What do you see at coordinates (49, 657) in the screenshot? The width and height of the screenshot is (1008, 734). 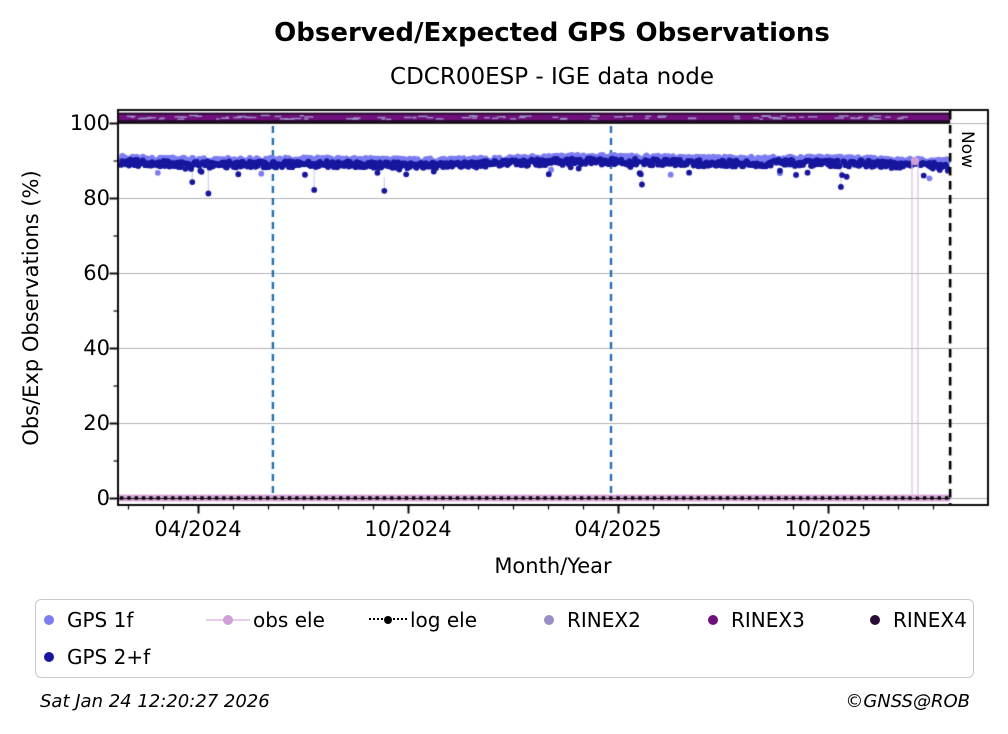 I see `gps-2f-marker-icon` at bounding box center [49, 657].